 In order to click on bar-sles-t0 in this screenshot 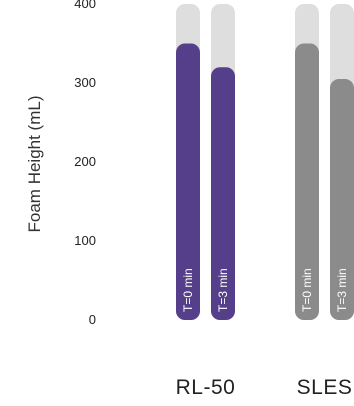, I will do `click(307, 181)`.